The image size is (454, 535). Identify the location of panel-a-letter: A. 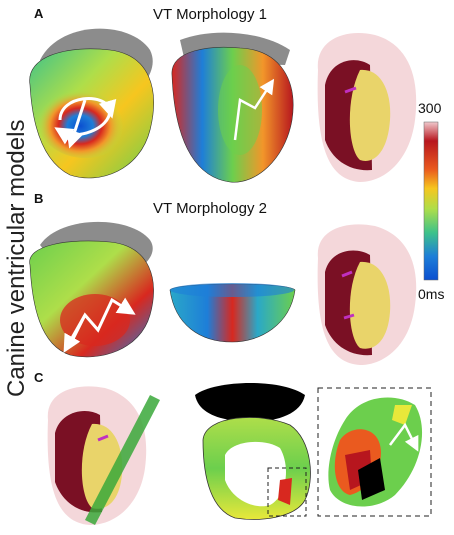
(39, 13).